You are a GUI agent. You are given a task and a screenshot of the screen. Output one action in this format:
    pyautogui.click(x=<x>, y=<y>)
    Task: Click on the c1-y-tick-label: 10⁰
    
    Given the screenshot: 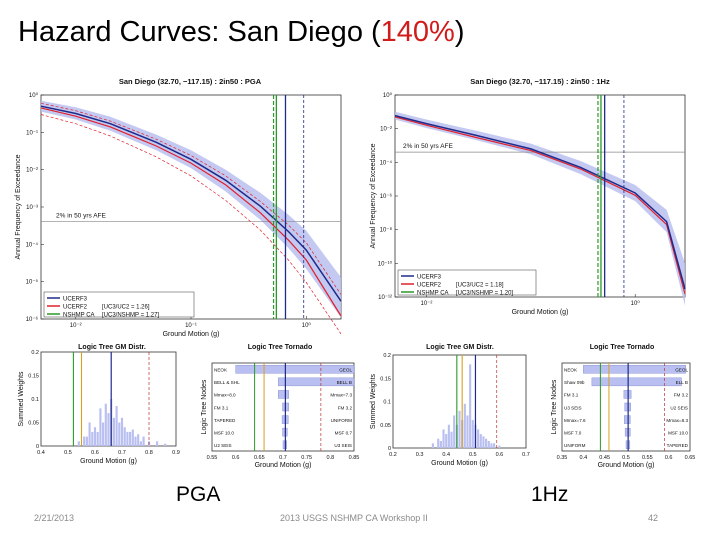 What is the action you would take?
    pyautogui.click(x=388, y=95)
    